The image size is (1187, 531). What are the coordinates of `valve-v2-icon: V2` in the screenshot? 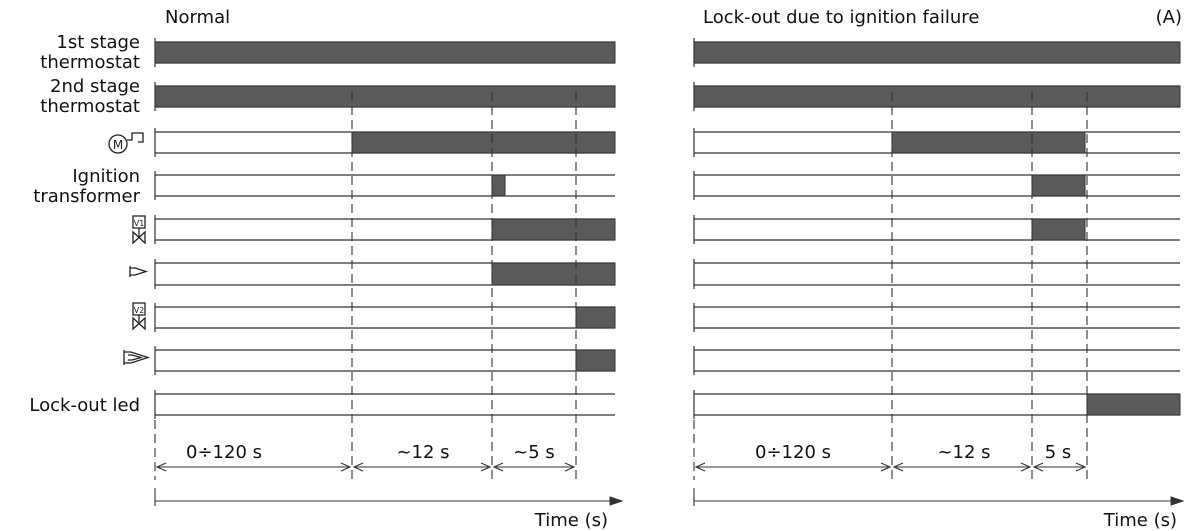 It's located at (139, 316).